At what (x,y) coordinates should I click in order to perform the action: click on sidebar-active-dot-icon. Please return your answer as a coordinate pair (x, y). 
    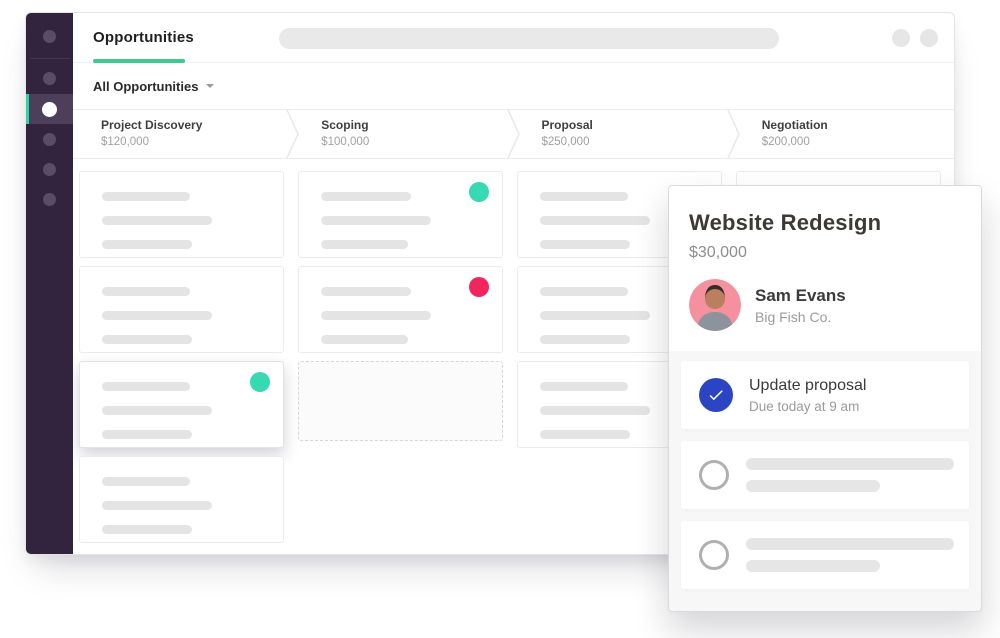
    Looking at the image, I should click on (49, 109).